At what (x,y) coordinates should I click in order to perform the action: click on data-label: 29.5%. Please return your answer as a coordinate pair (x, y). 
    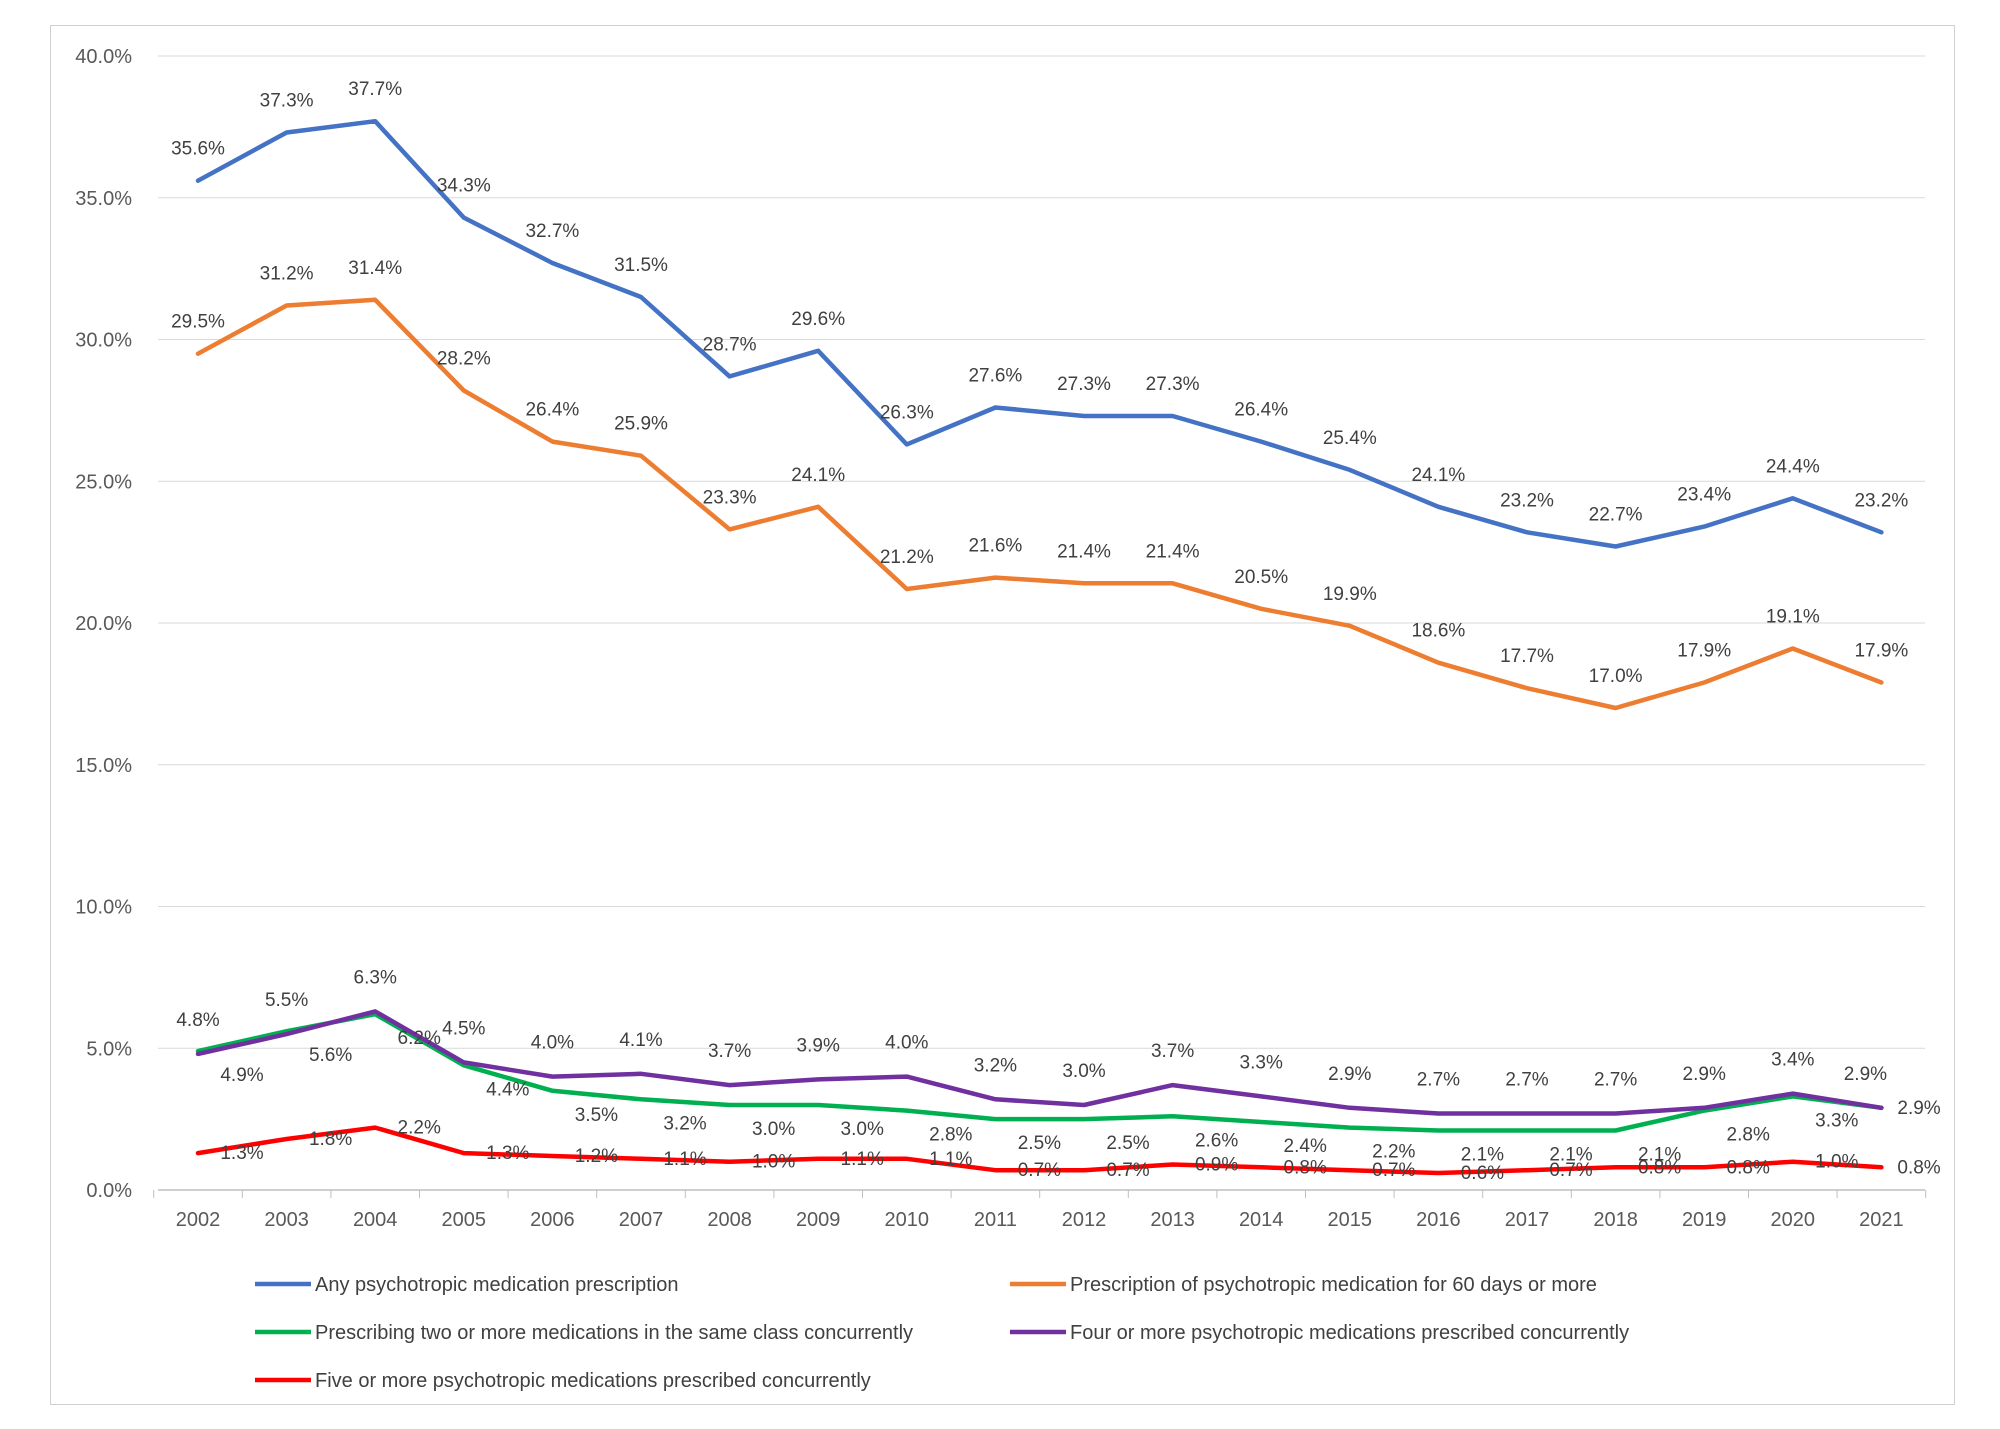
    Looking at the image, I should click on (198, 322).